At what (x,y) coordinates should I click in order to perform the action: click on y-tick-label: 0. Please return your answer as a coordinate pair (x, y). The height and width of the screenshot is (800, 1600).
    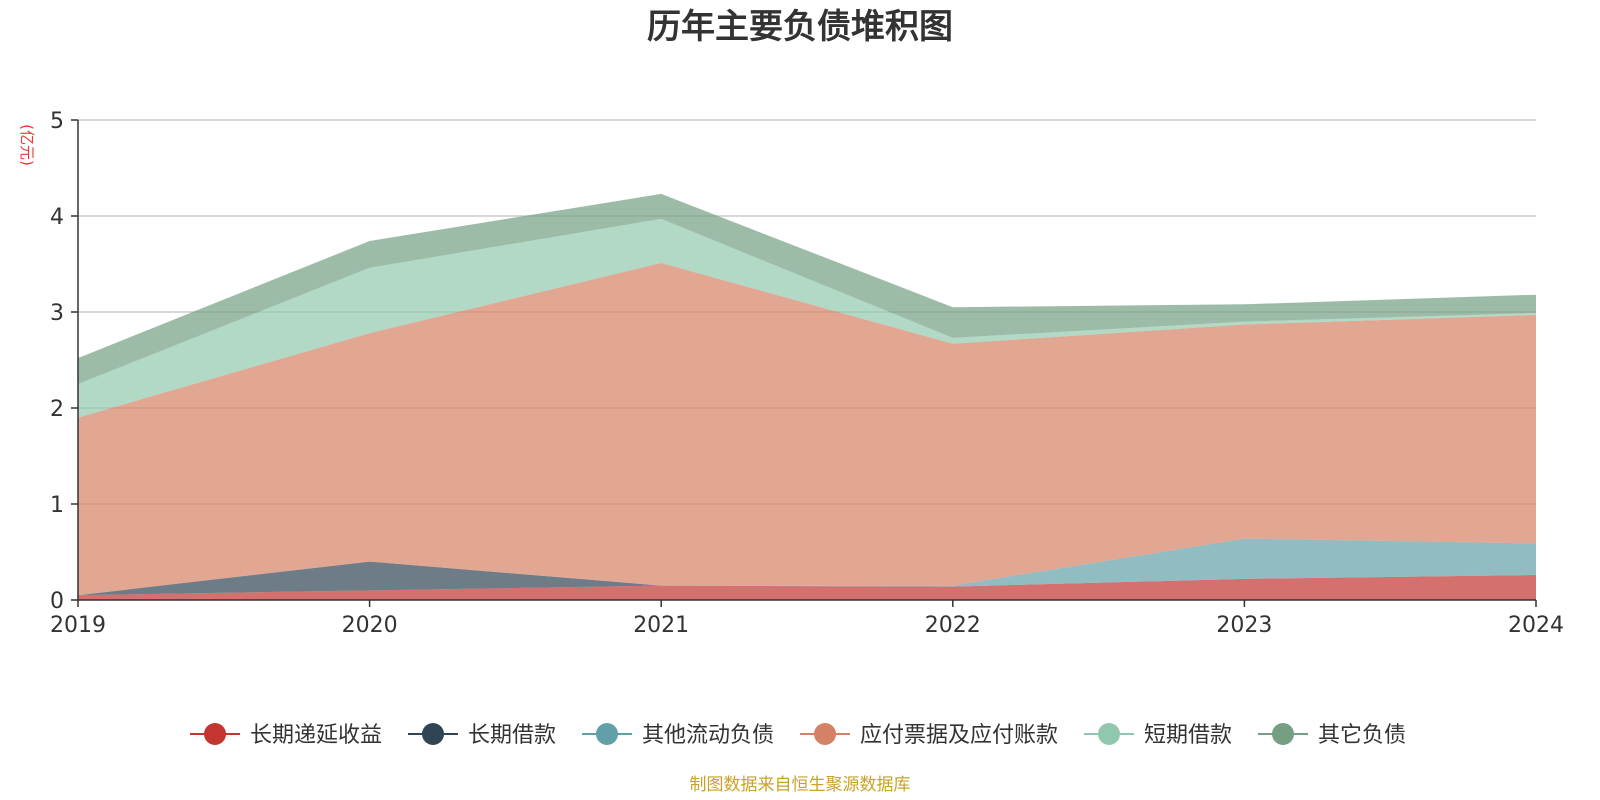
    Looking at the image, I should click on (57, 601).